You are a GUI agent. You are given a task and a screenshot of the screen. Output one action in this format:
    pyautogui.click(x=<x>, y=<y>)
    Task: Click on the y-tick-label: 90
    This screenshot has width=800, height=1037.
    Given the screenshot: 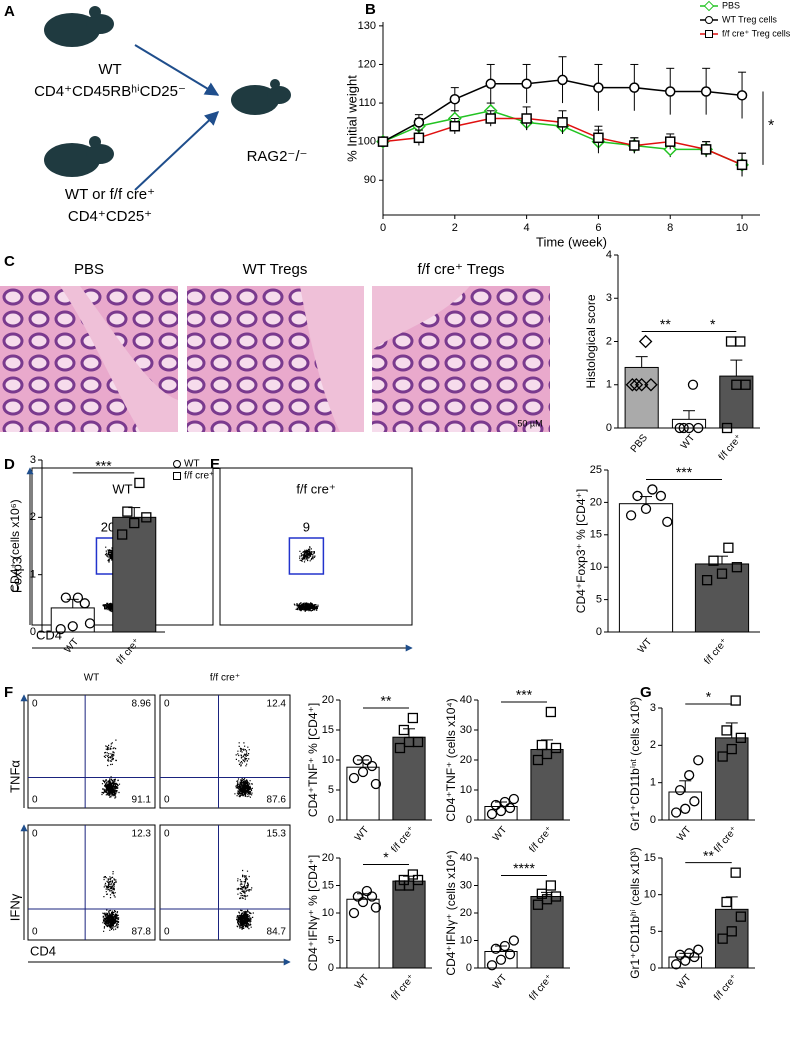 What is the action you would take?
    pyautogui.click(x=370, y=180)
    